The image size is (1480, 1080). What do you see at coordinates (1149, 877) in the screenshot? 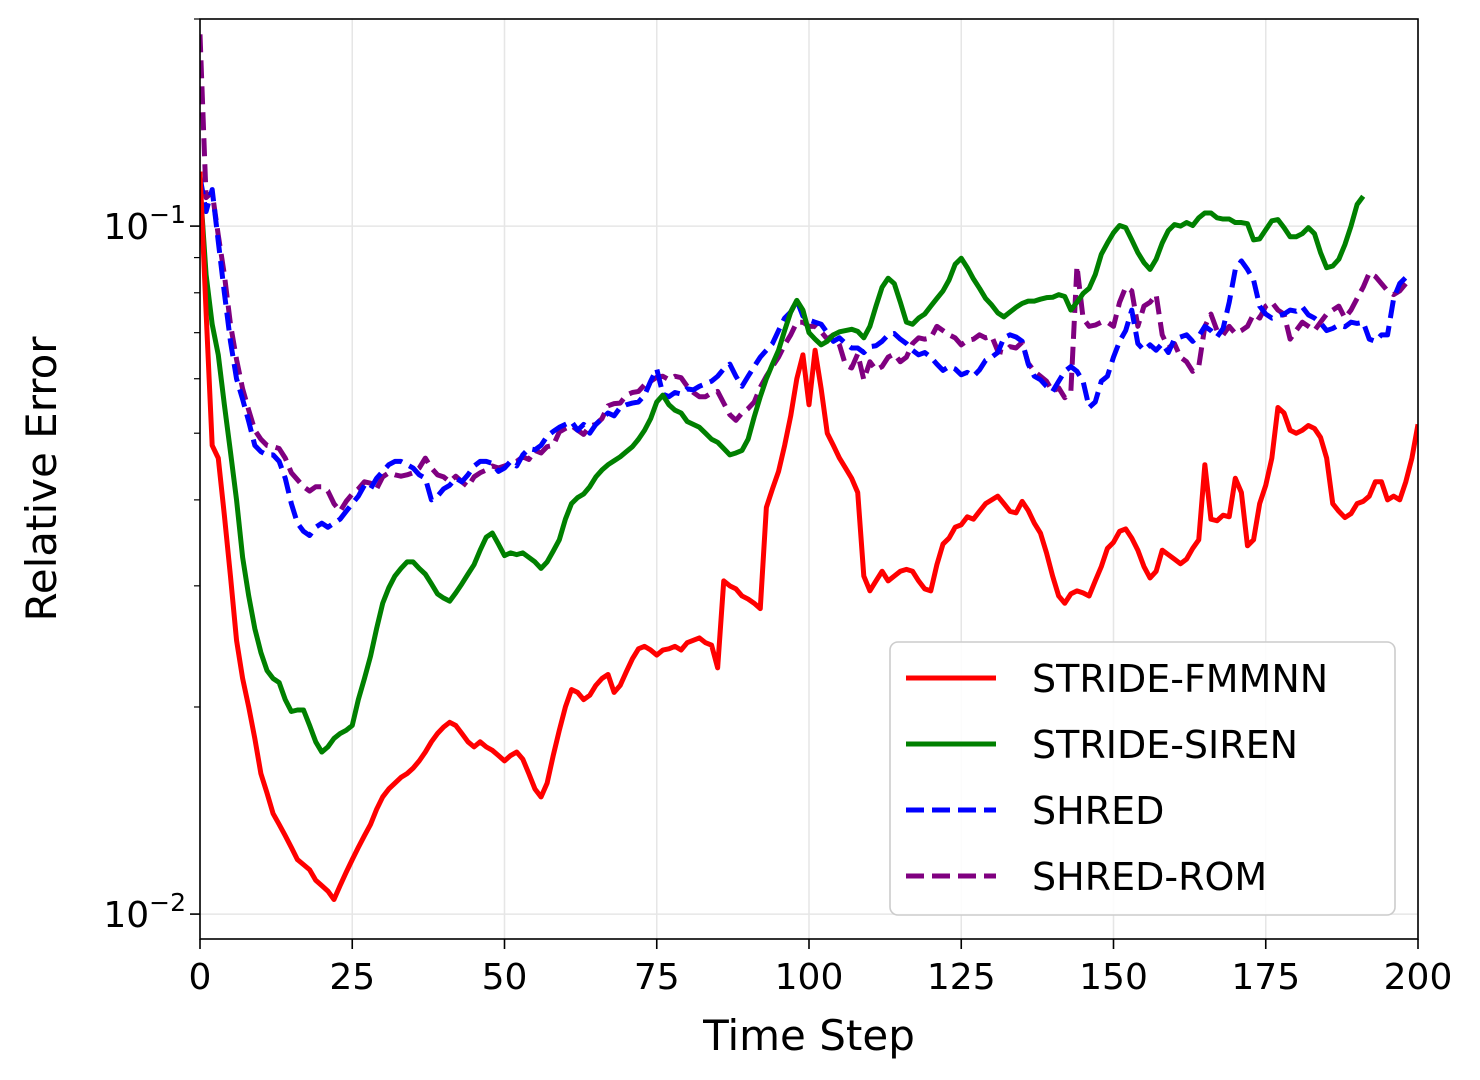
I see `legend-label: SHRED-ROM` at bounding box center [1149, 877].